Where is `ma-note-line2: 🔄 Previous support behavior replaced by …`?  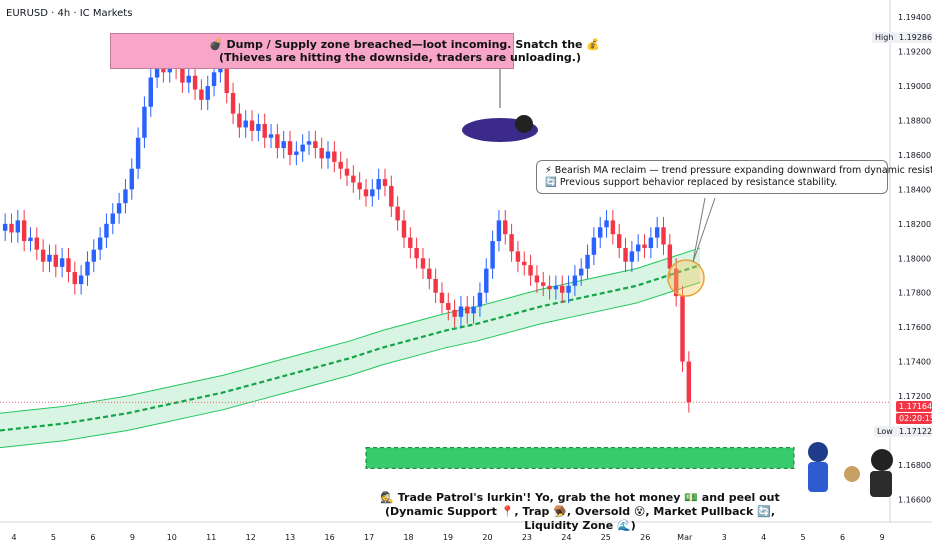 ma-note-line2: 🔄 Previous support behavior replaced by … is located at coordinates (691, 182).